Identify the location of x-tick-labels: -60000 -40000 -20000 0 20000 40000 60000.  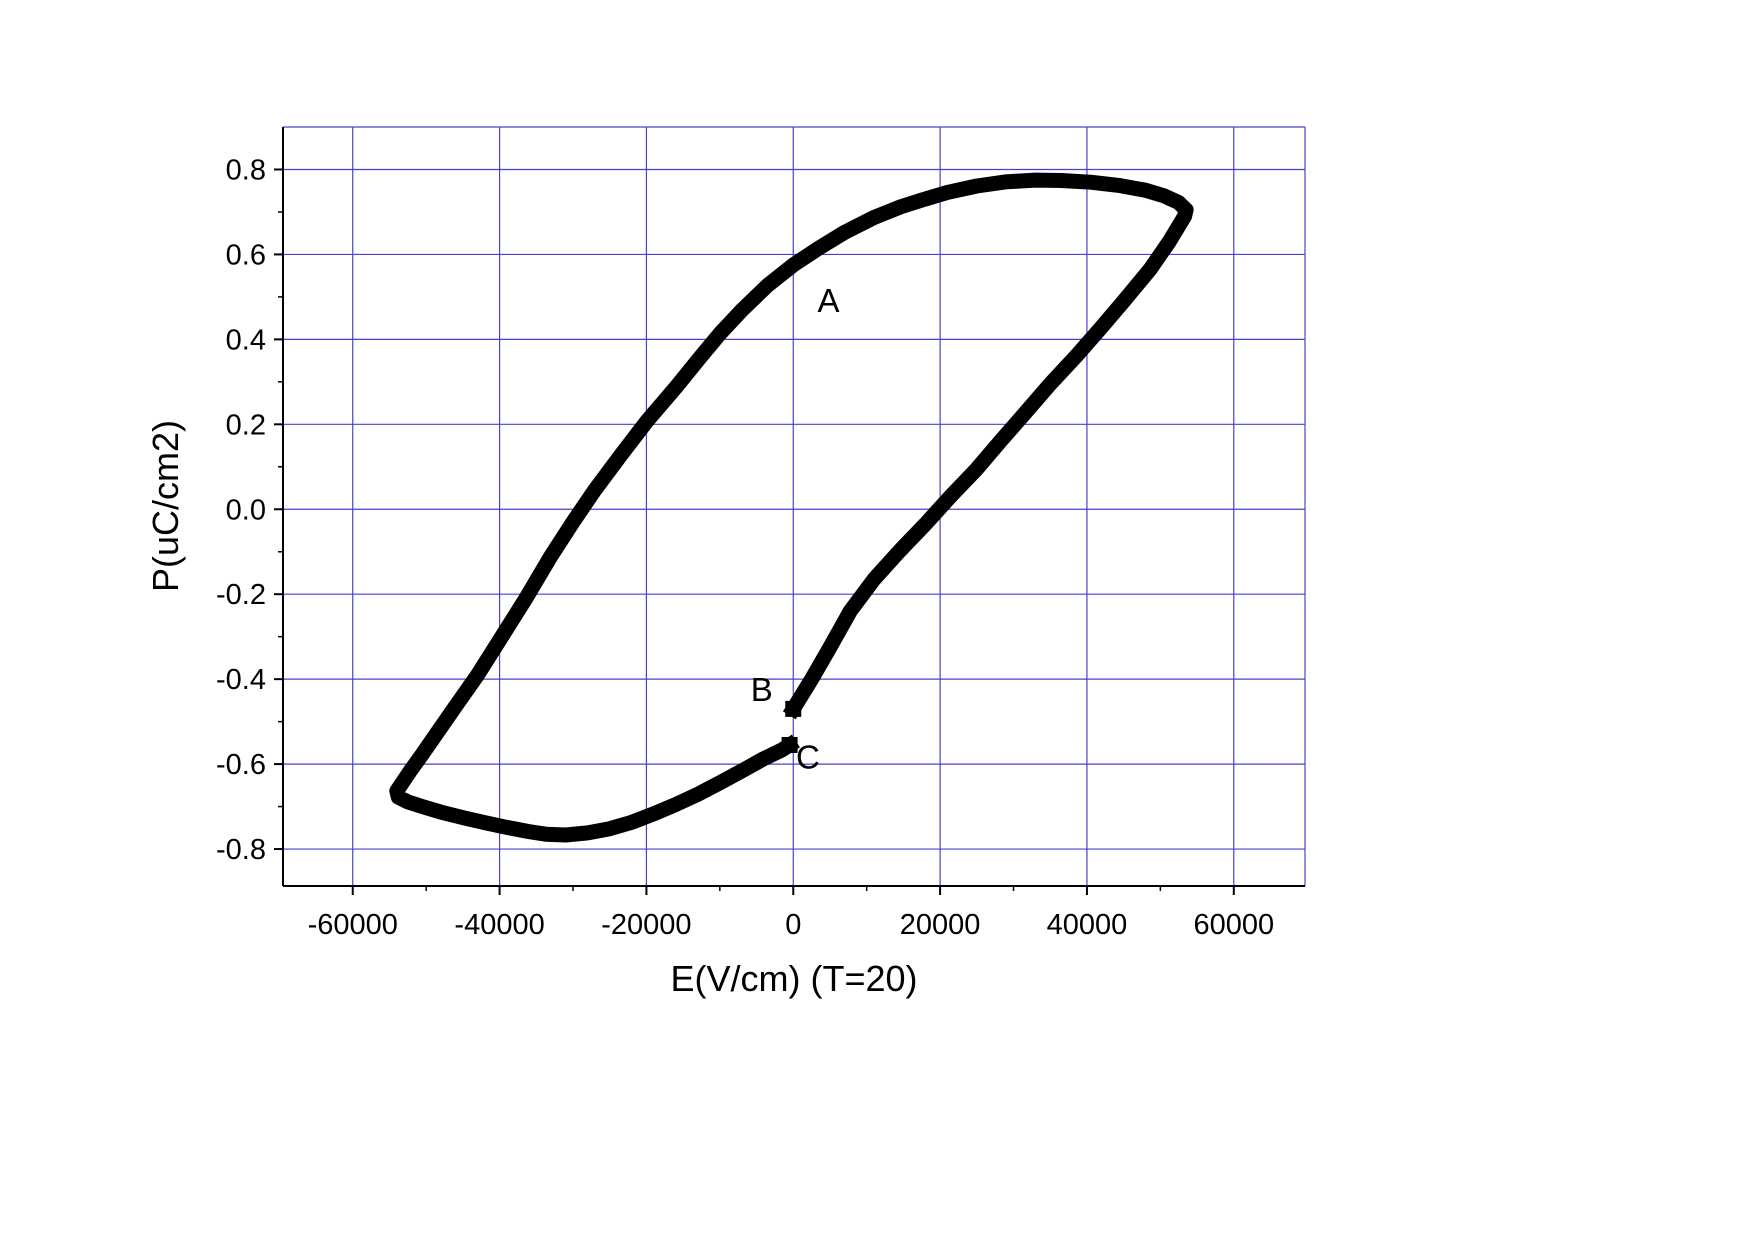
(791, 925).